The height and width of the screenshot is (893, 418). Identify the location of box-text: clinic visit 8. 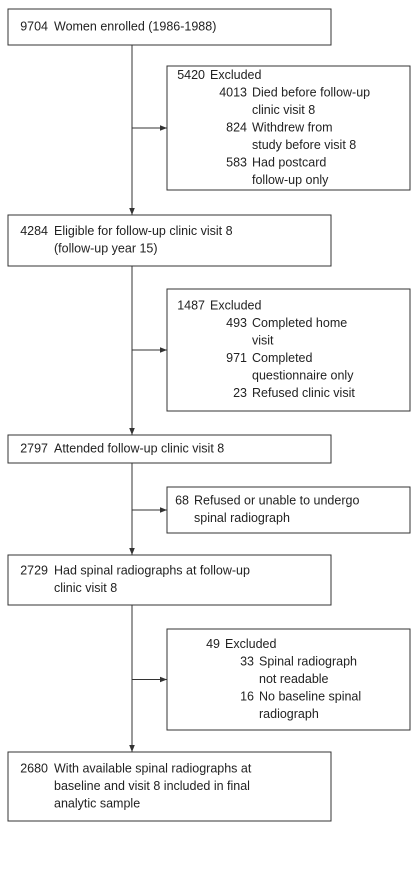
(85, 588).